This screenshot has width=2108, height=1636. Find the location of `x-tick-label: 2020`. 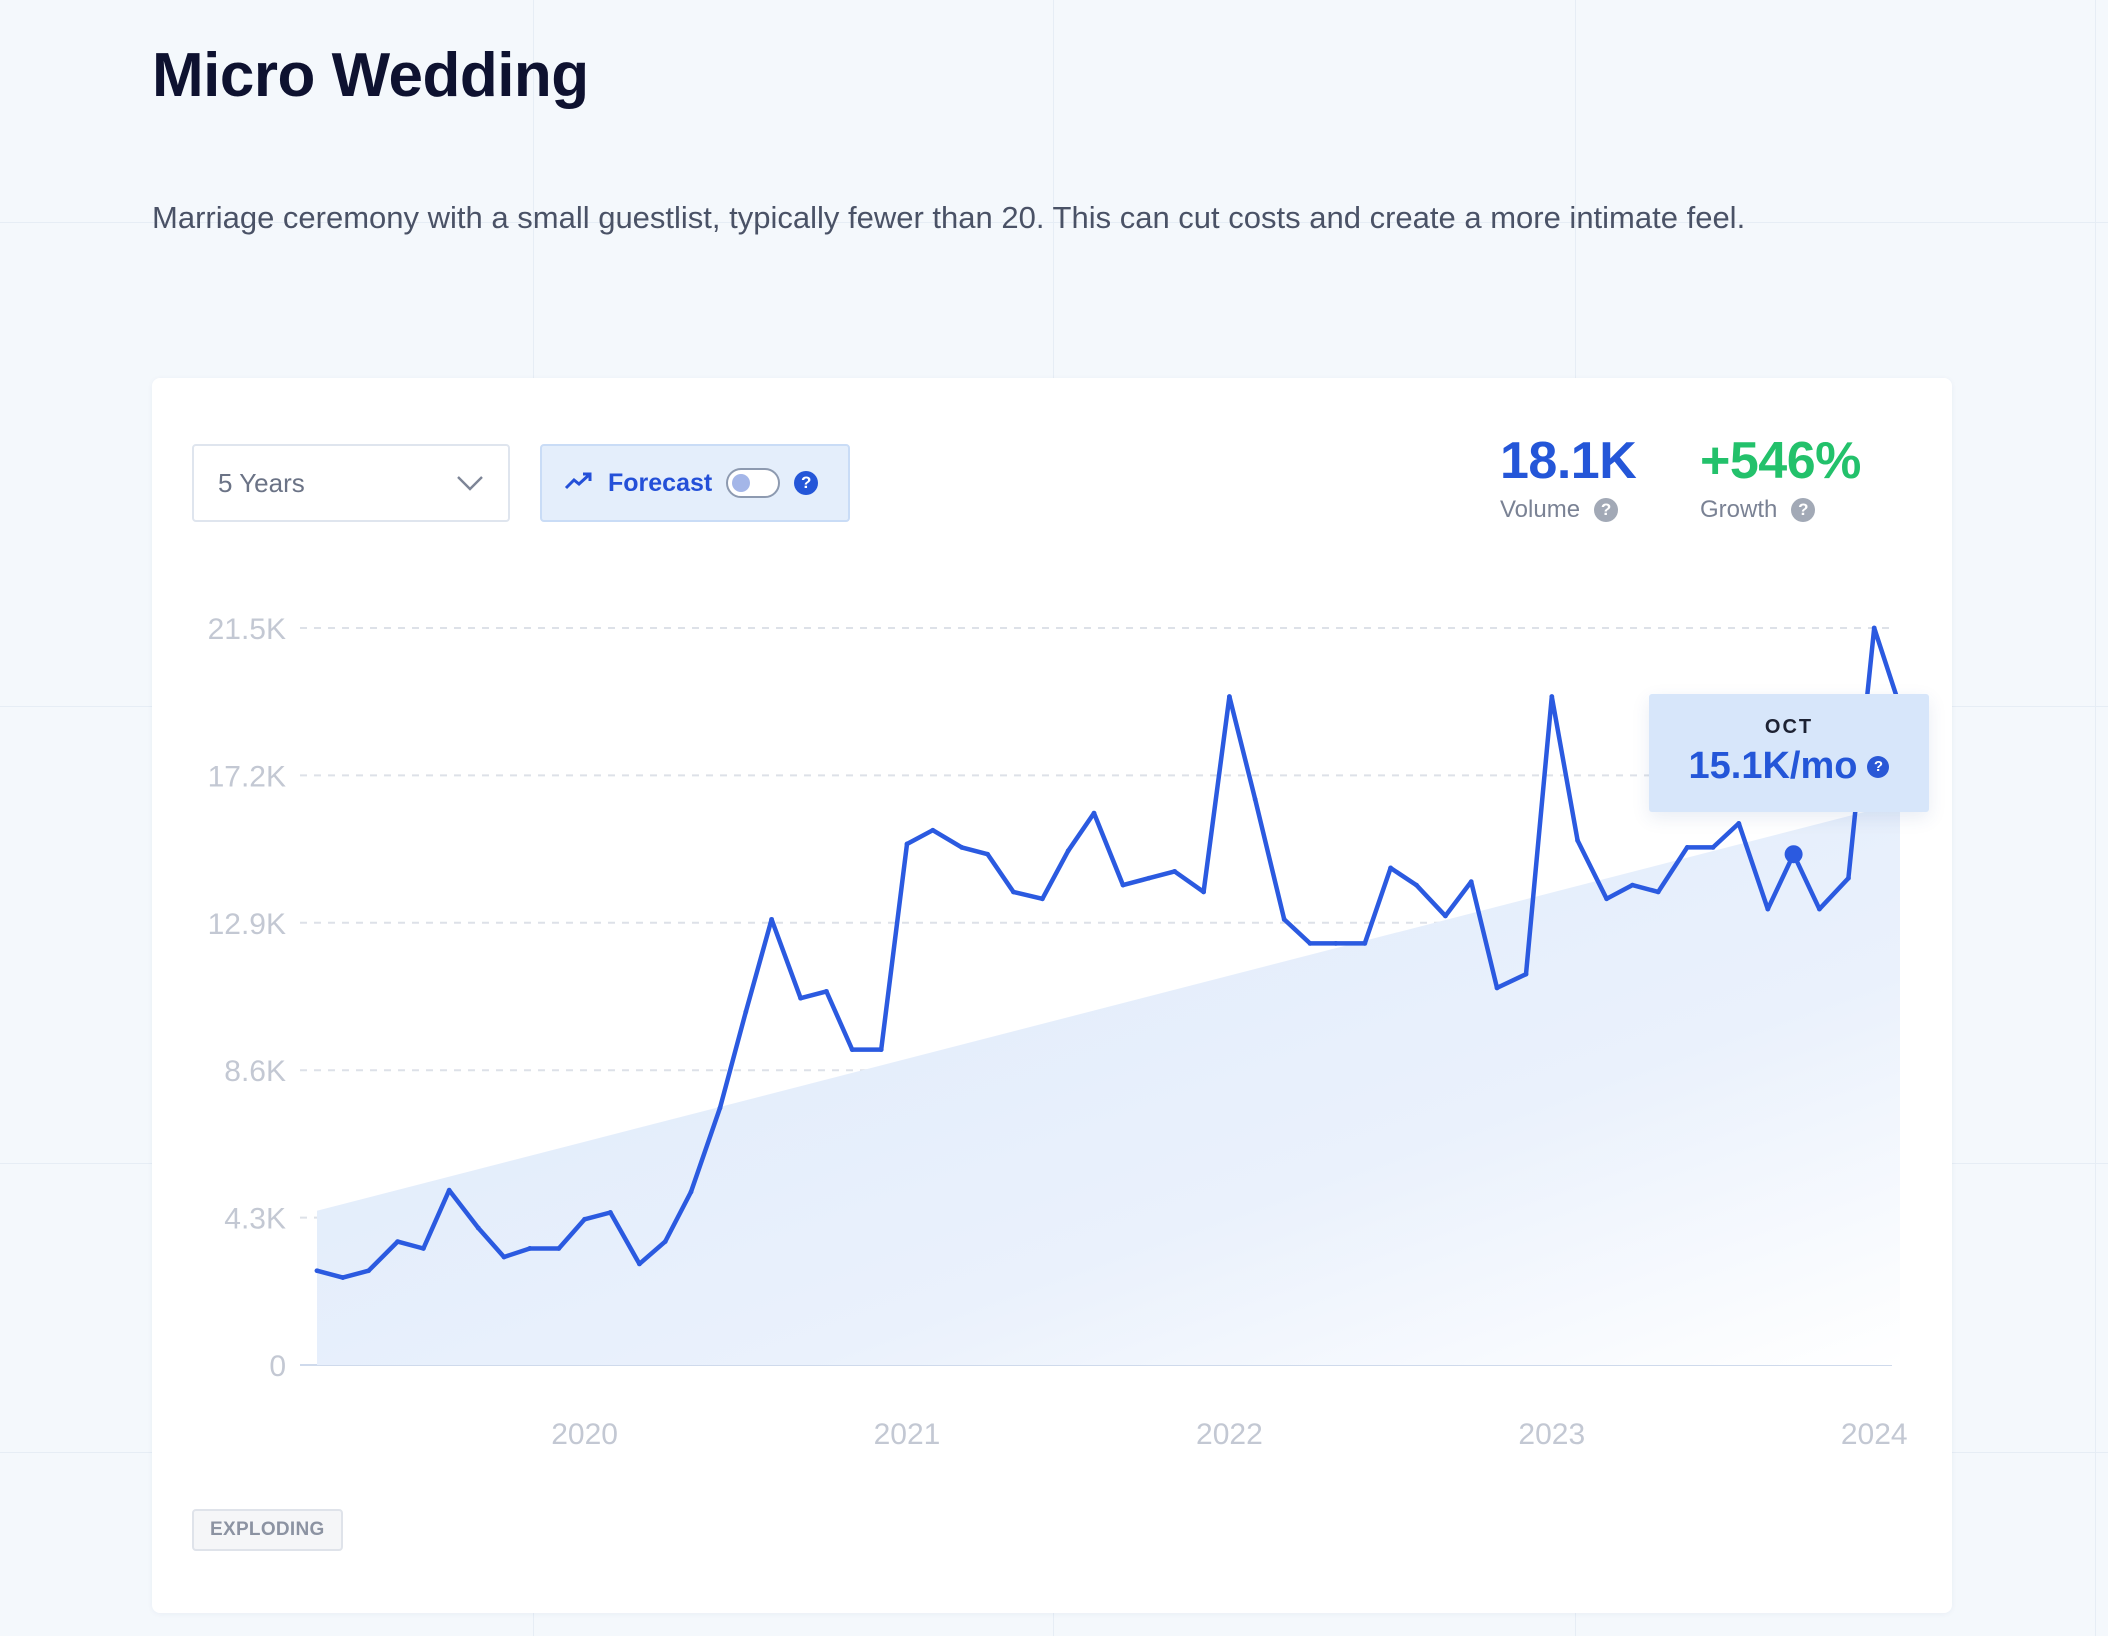

x-tick-label: 2020 is located at coordinates (584, 1434).